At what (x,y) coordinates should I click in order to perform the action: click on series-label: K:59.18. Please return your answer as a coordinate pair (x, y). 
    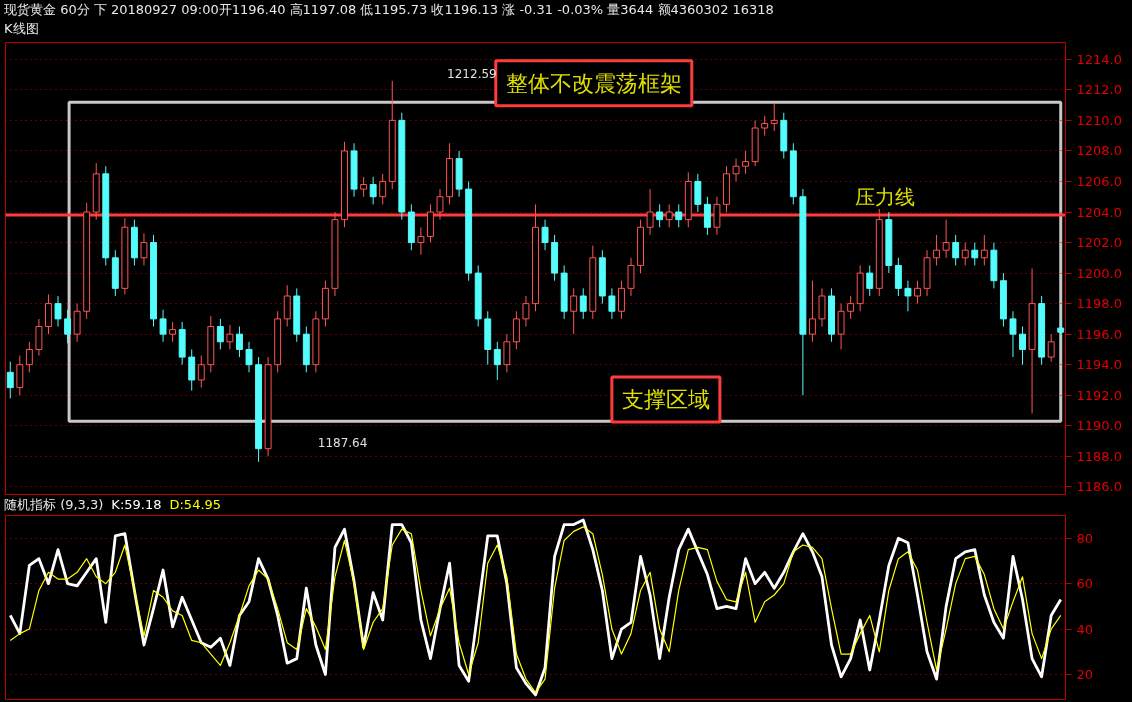
    Looking at the image, I should click on (136, 504).